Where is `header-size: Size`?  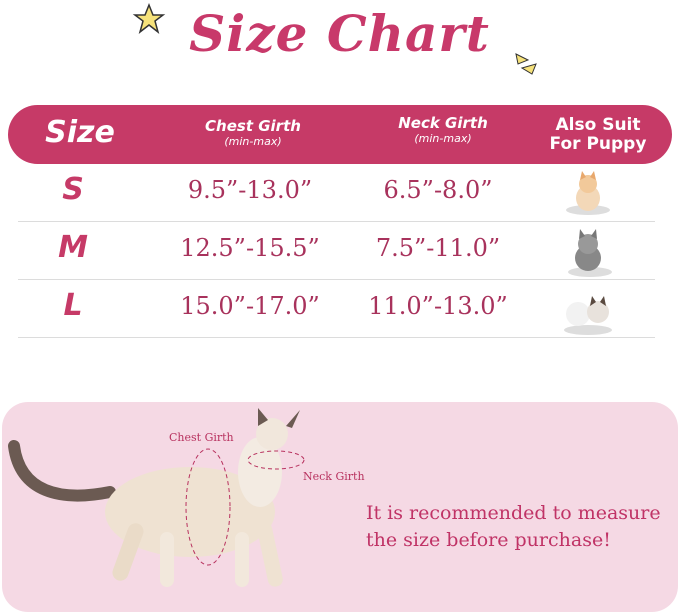
header-size: Size is located at coordinates (80, 132).